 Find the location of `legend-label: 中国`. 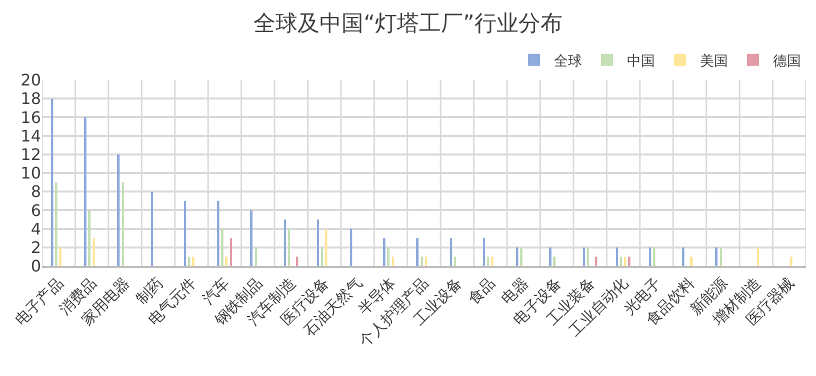

legend-label: 中国 is located at coordinates (641, 61).